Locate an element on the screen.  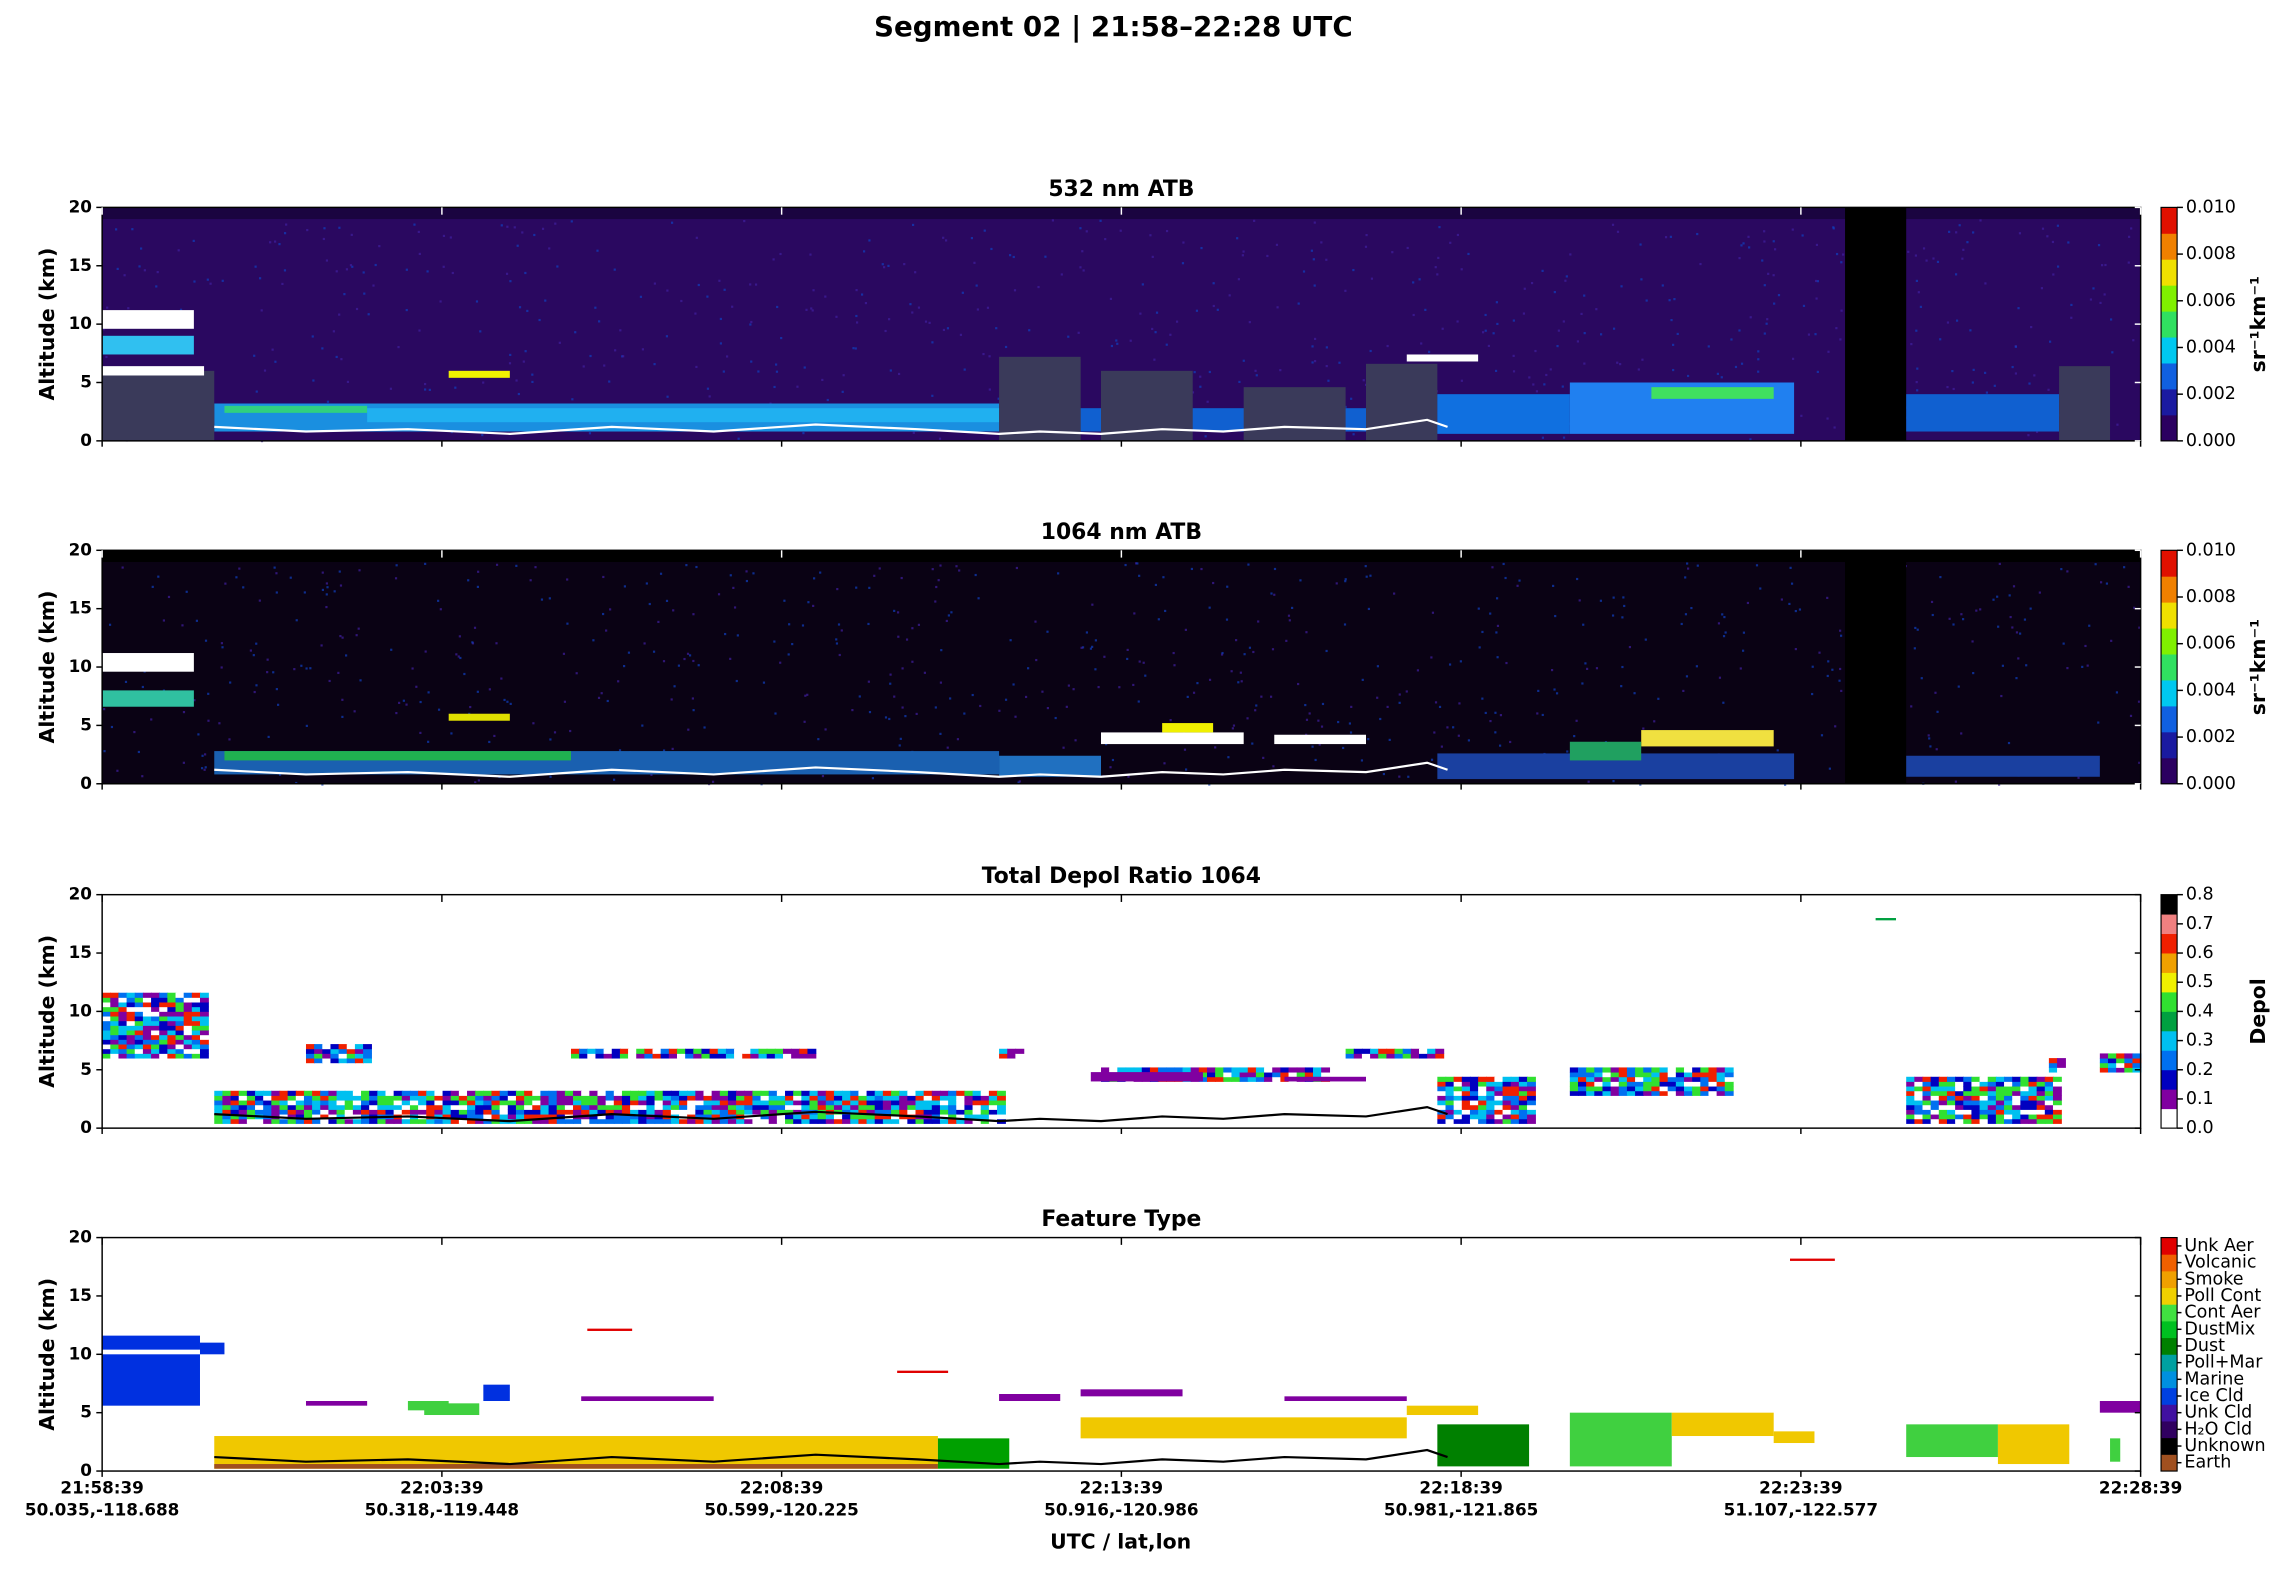
x-tick-time: 22:18:39 is located at coordinates (1460, 1488).